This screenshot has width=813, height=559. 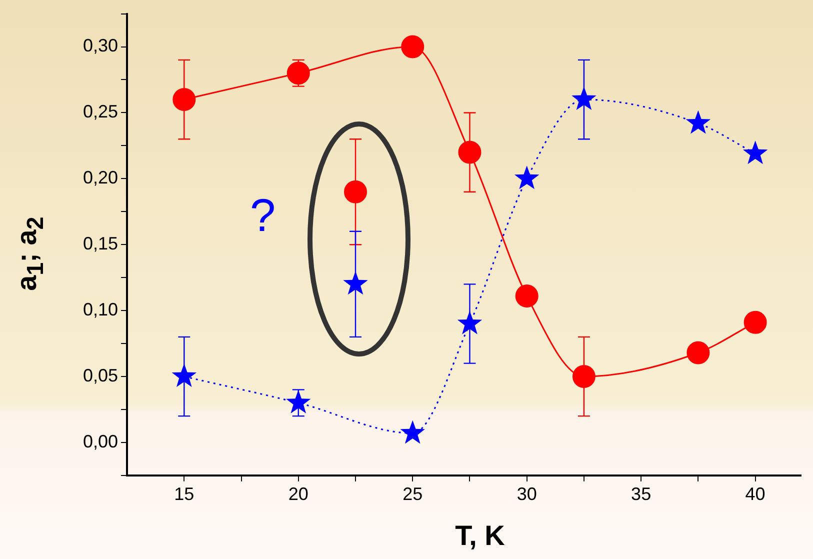 I want to click on x-tick-label: 30, so click(x=526, y=494).